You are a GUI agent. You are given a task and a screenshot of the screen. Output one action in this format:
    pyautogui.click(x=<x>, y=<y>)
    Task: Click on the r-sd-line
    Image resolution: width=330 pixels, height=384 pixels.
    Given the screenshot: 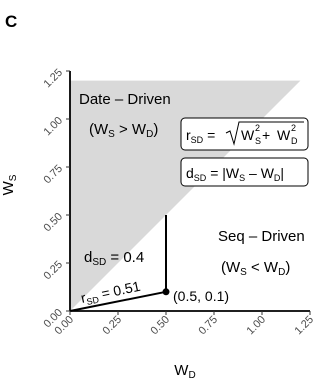 What is the action you would take?
    pyautogui.click(x=118, y=301)
    